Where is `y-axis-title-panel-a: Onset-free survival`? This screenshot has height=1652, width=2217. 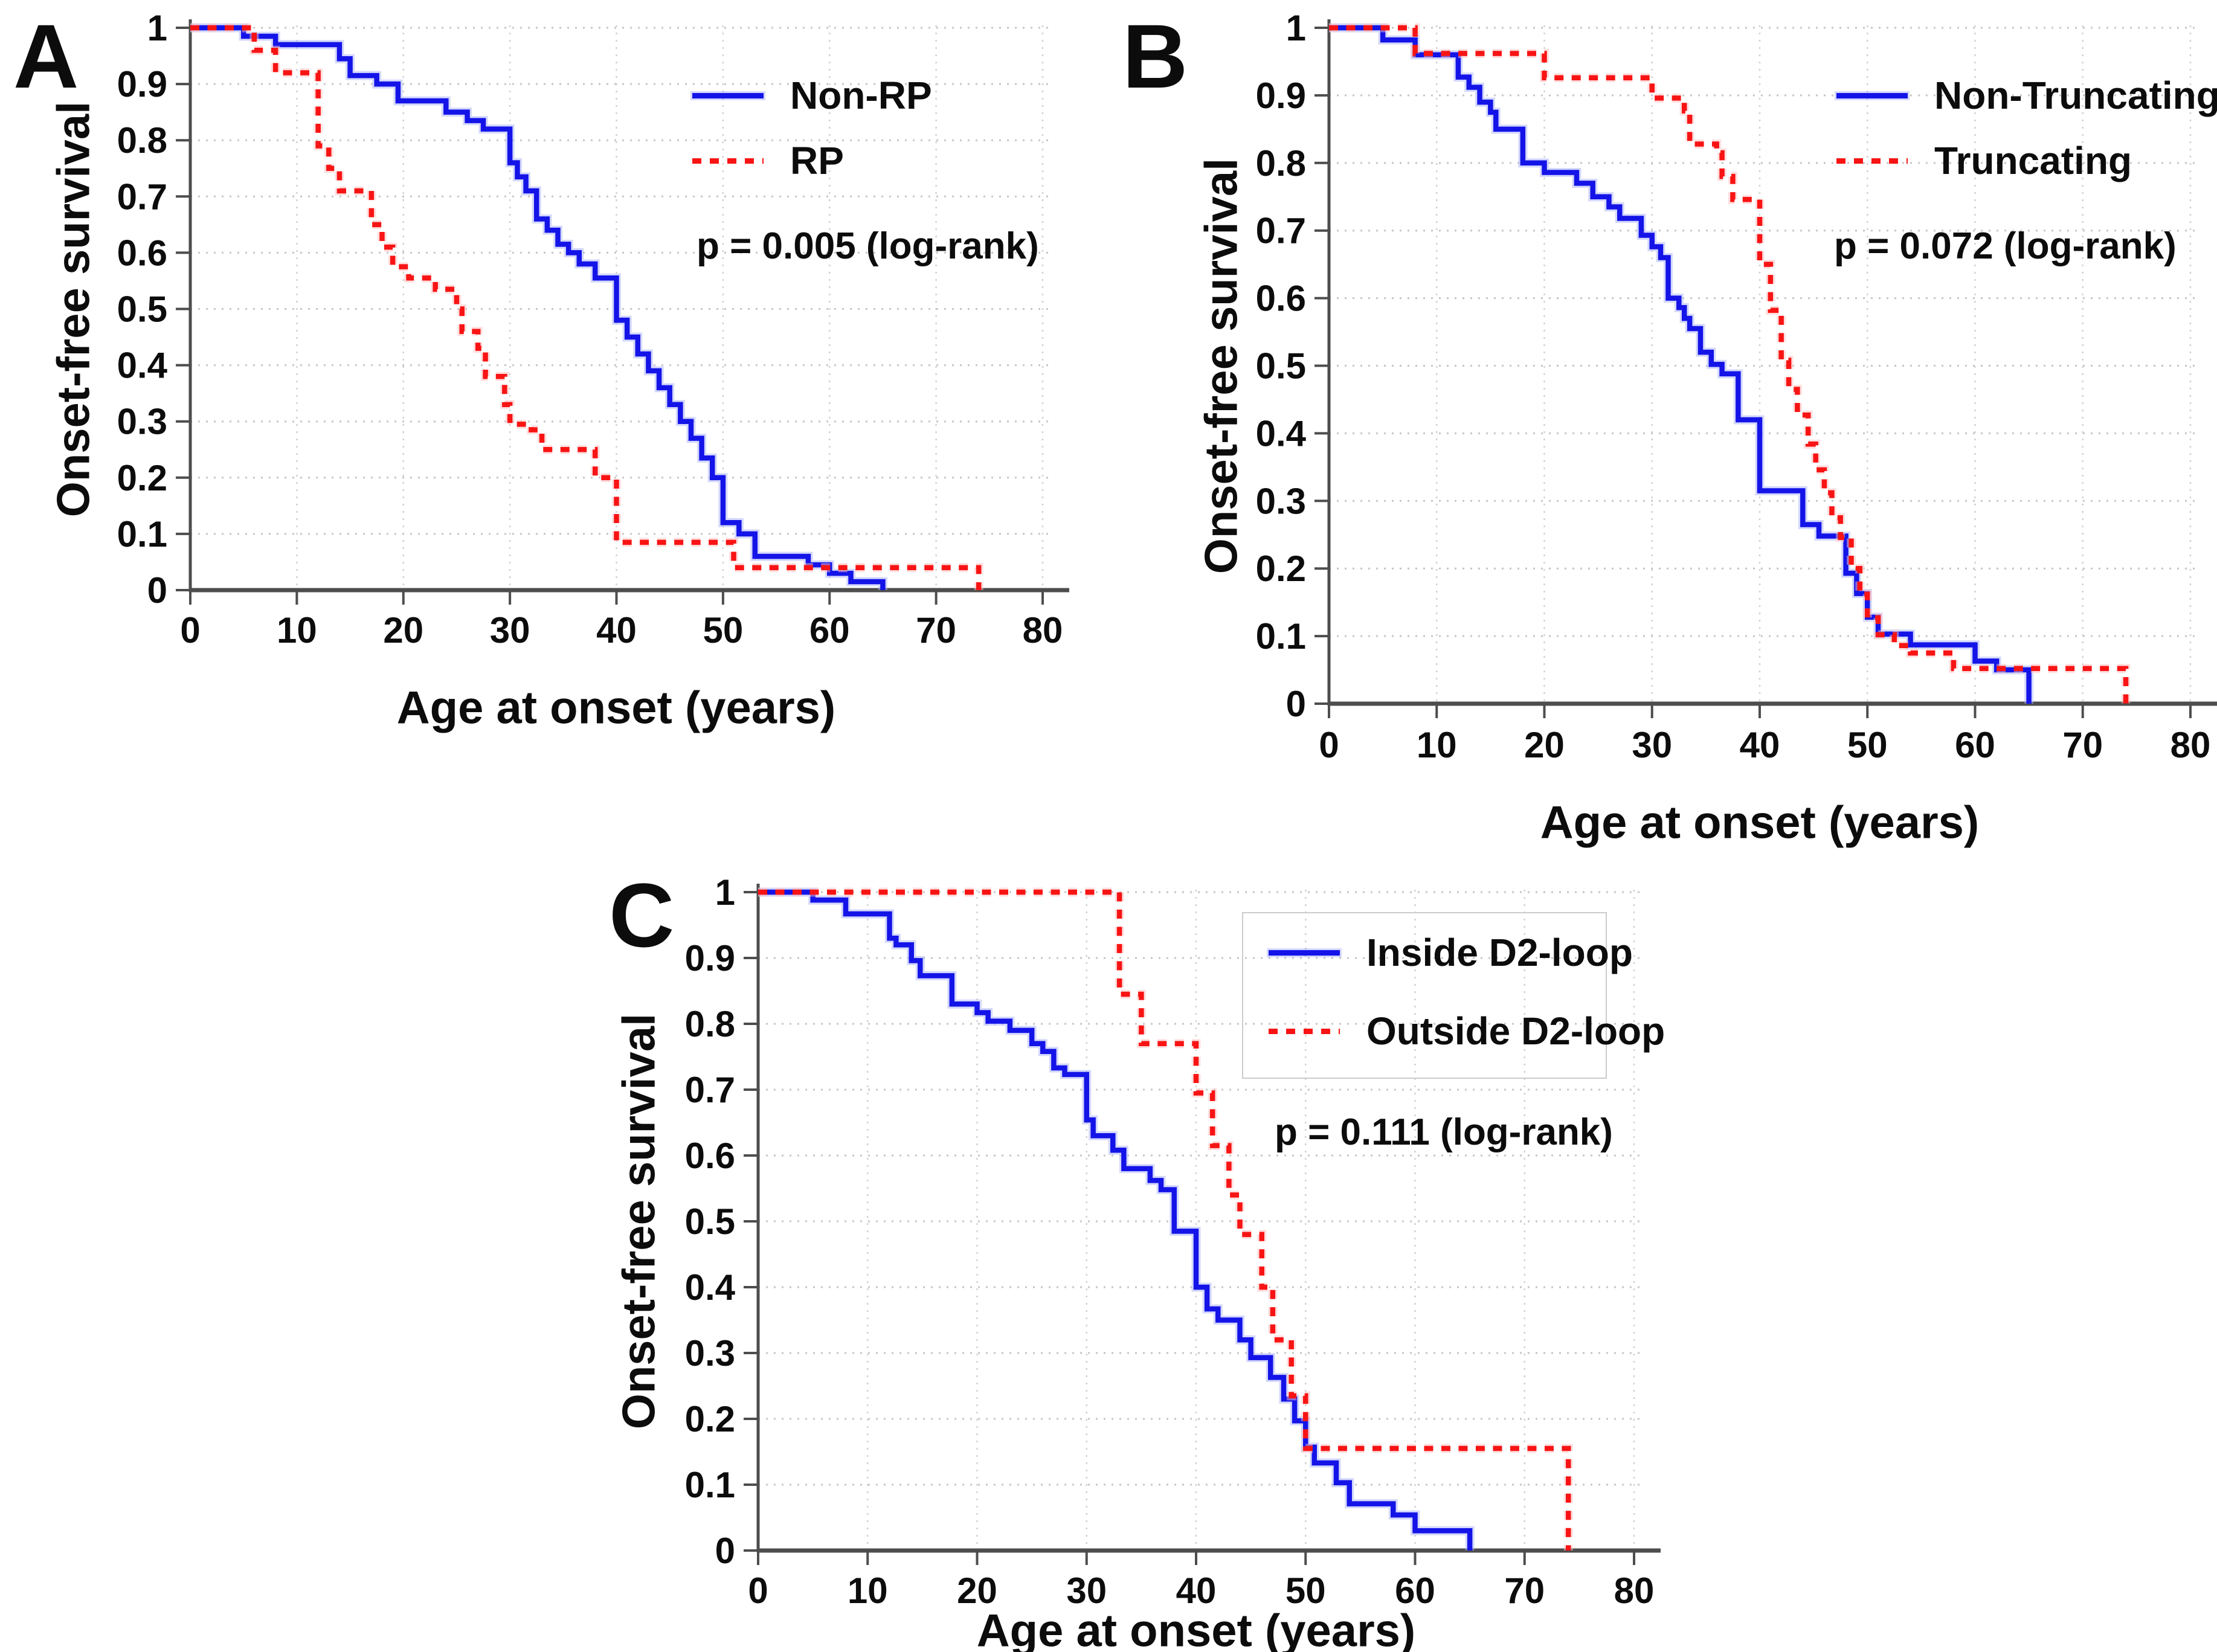 y-axis-title-panel-a: Onset-free survival is located at coordinates (74, 309).